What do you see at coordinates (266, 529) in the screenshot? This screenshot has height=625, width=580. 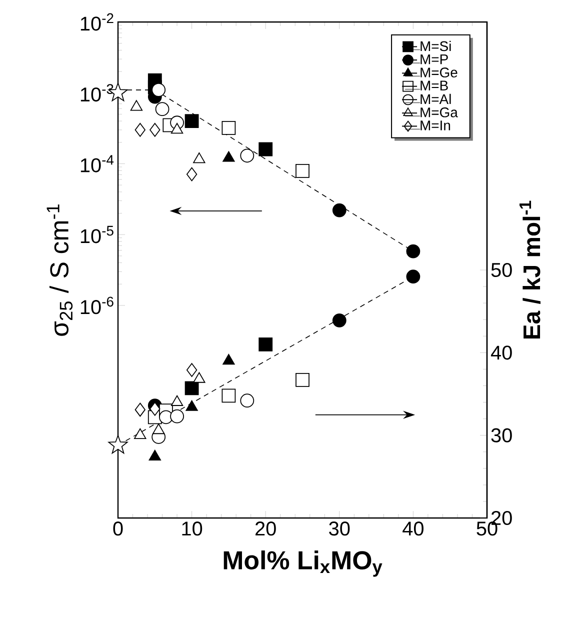 I see `x-tick-label: 20` at bounding box center [266, 529].